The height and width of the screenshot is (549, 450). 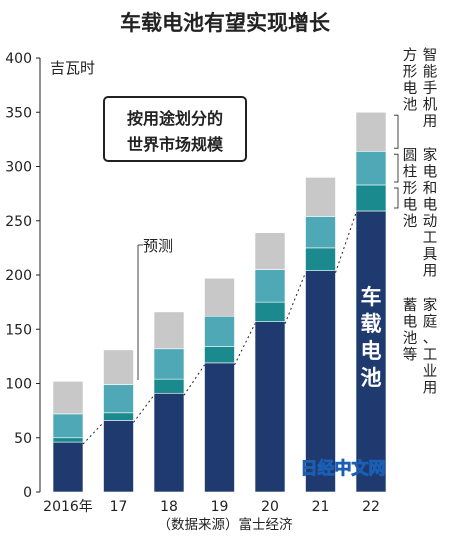 What do you see at coordinates (371, 378) in the screenshot?
I see `inbar-label-char: 池` at bounding box center [371, 378].